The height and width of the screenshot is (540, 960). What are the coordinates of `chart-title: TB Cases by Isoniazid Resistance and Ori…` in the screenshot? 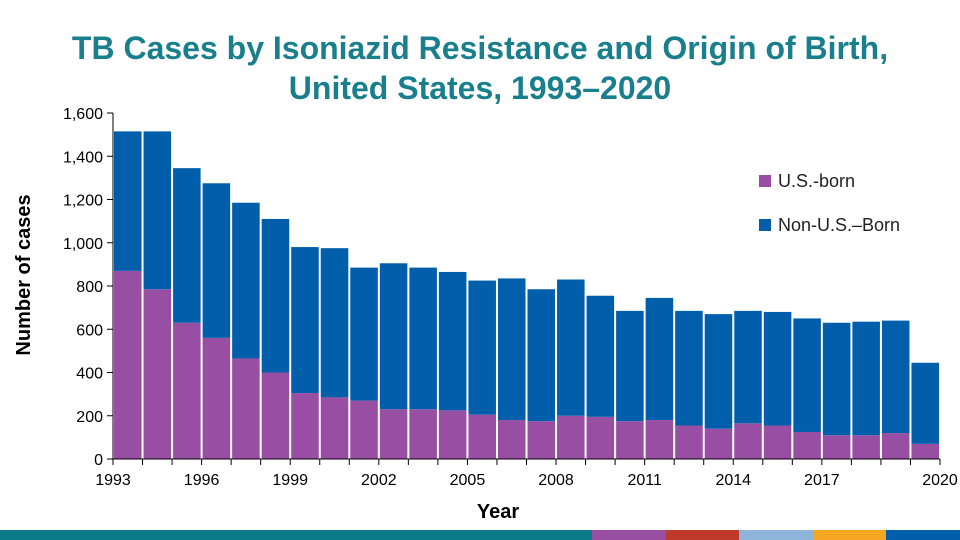 It's located at (480, 68).